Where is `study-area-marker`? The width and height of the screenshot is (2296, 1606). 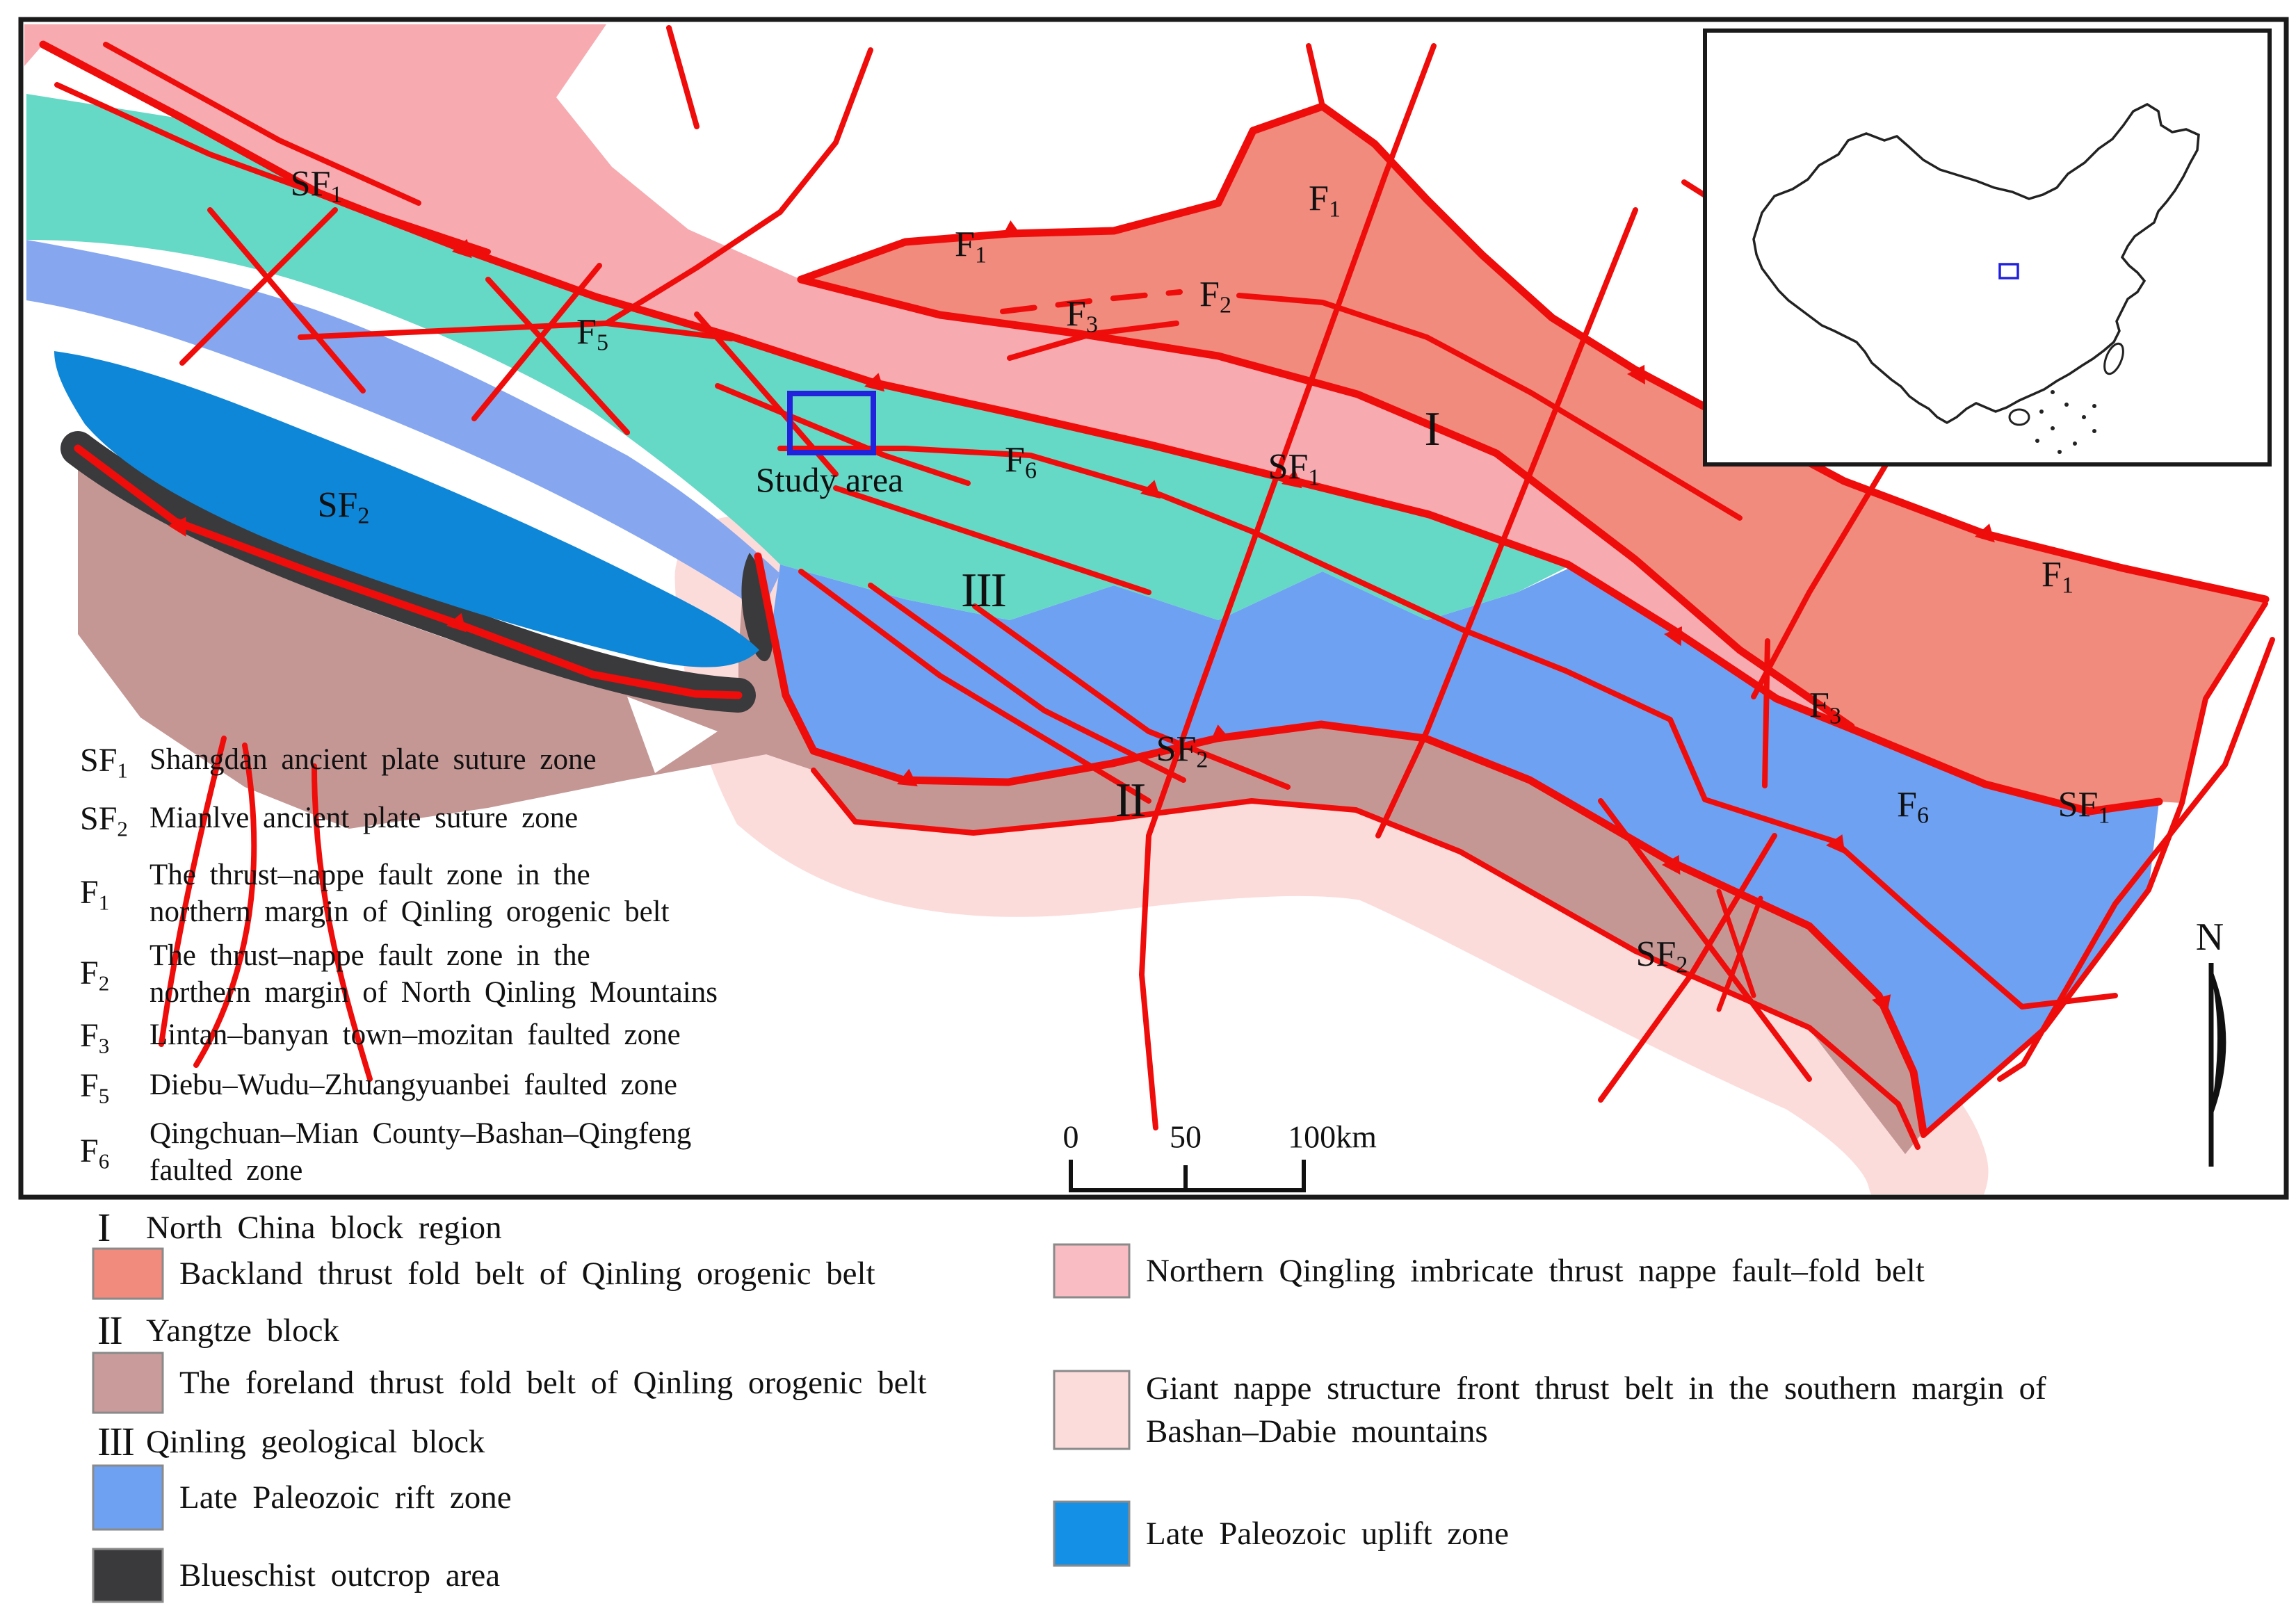 study-area-marker is located at coordinates (831, 423).